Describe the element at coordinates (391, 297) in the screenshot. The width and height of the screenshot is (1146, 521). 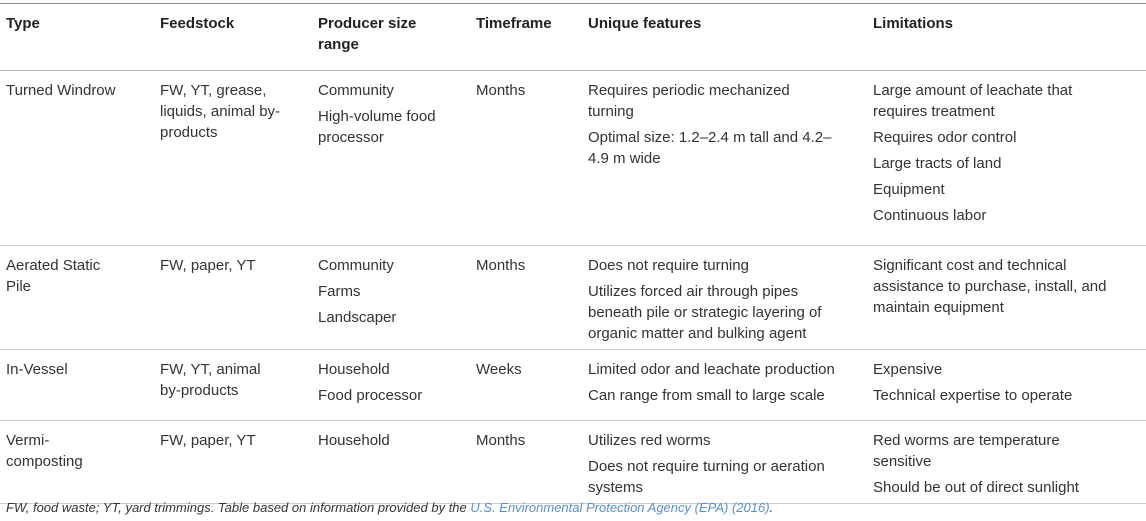
I see `table-cell: Community Farms Landscaper` at that location.